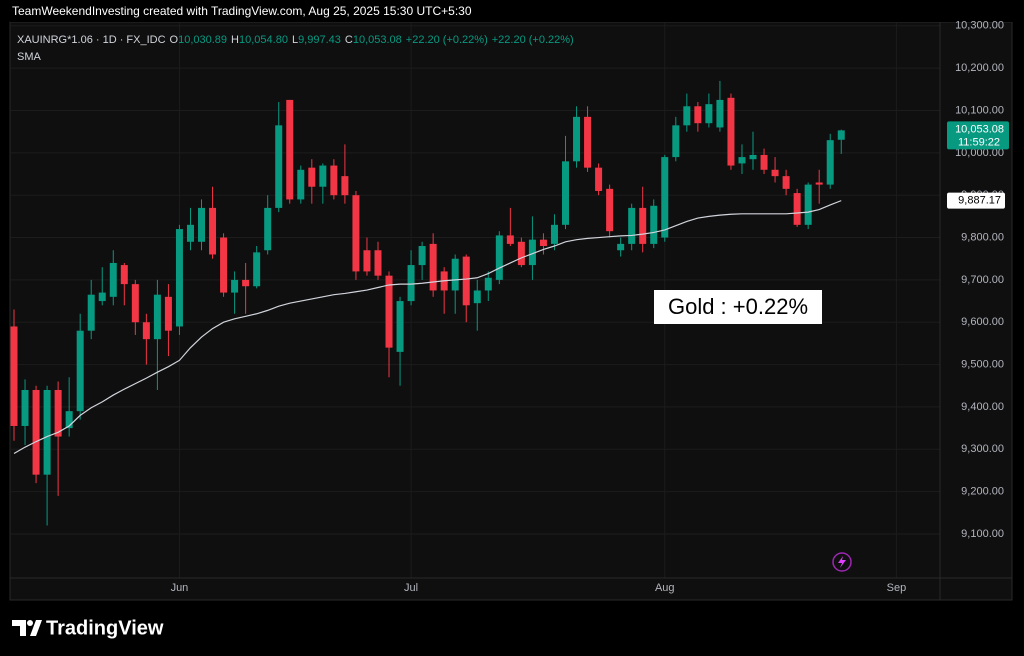 This screenshot has height=656, width=1024. Describe the element at coordinates (105, 628) in the screenshot. I see `brand: TradingView` at that location.